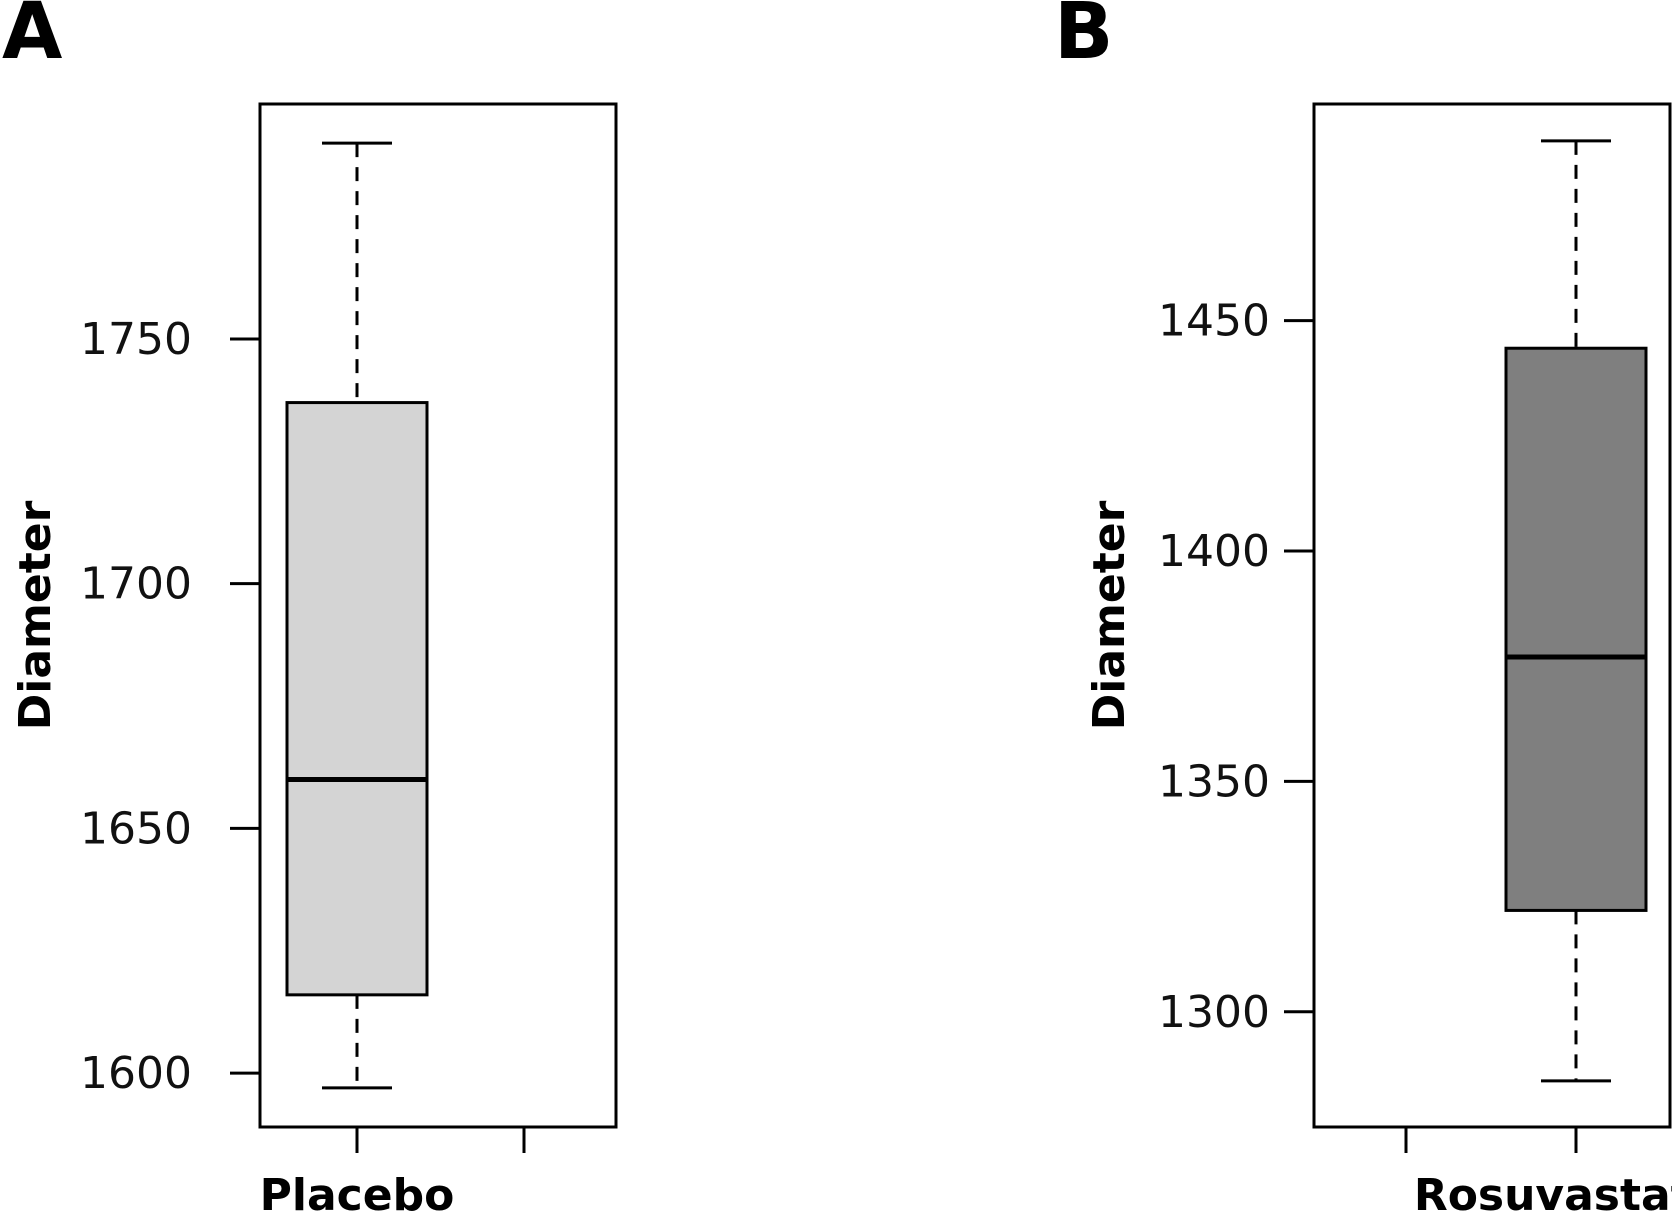 The width and height of the screenshot is (1672, 1215). What do you see at coordinates (1083, 38) in the screenshot?
I see `panel-letter: B` at bounding box center [1083, 38].